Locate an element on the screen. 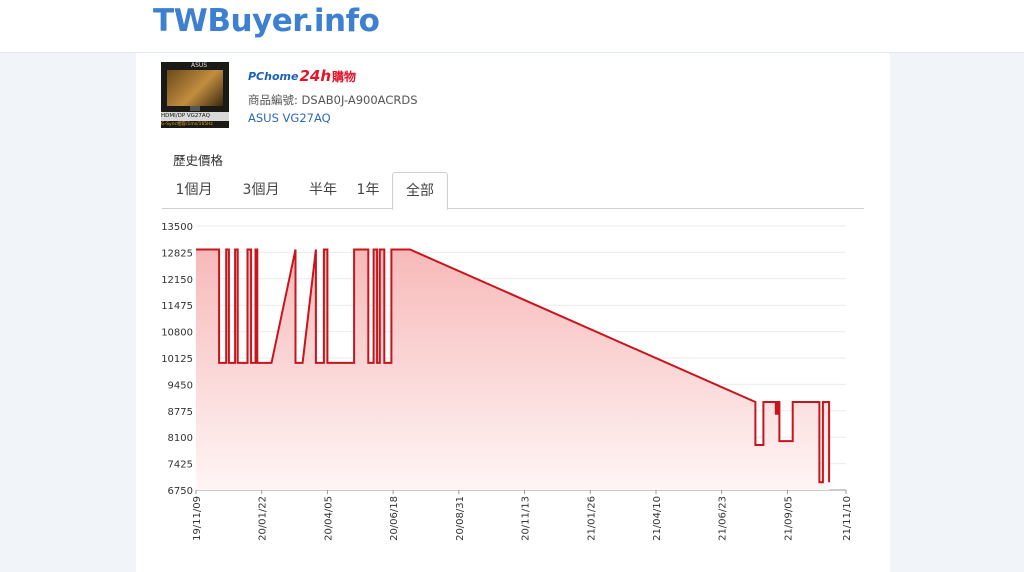  store-logo: PChome 24h 購物 is located at coordinates (302, 76).